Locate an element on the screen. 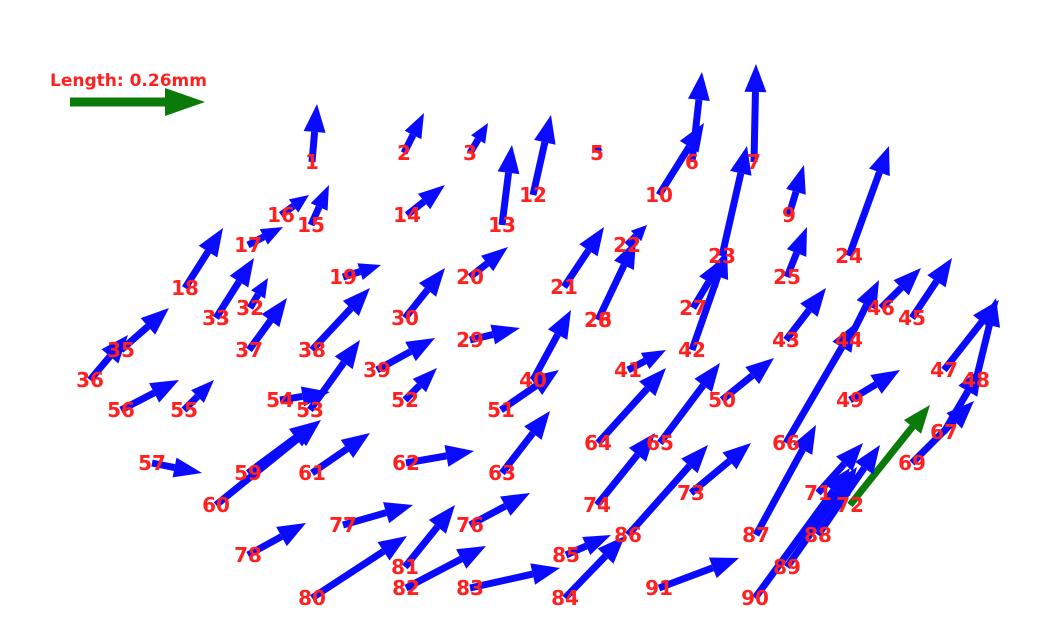 This screenshot has height=642, width=1044. vector-label-71: 71 is located at coordinates (818, 493).